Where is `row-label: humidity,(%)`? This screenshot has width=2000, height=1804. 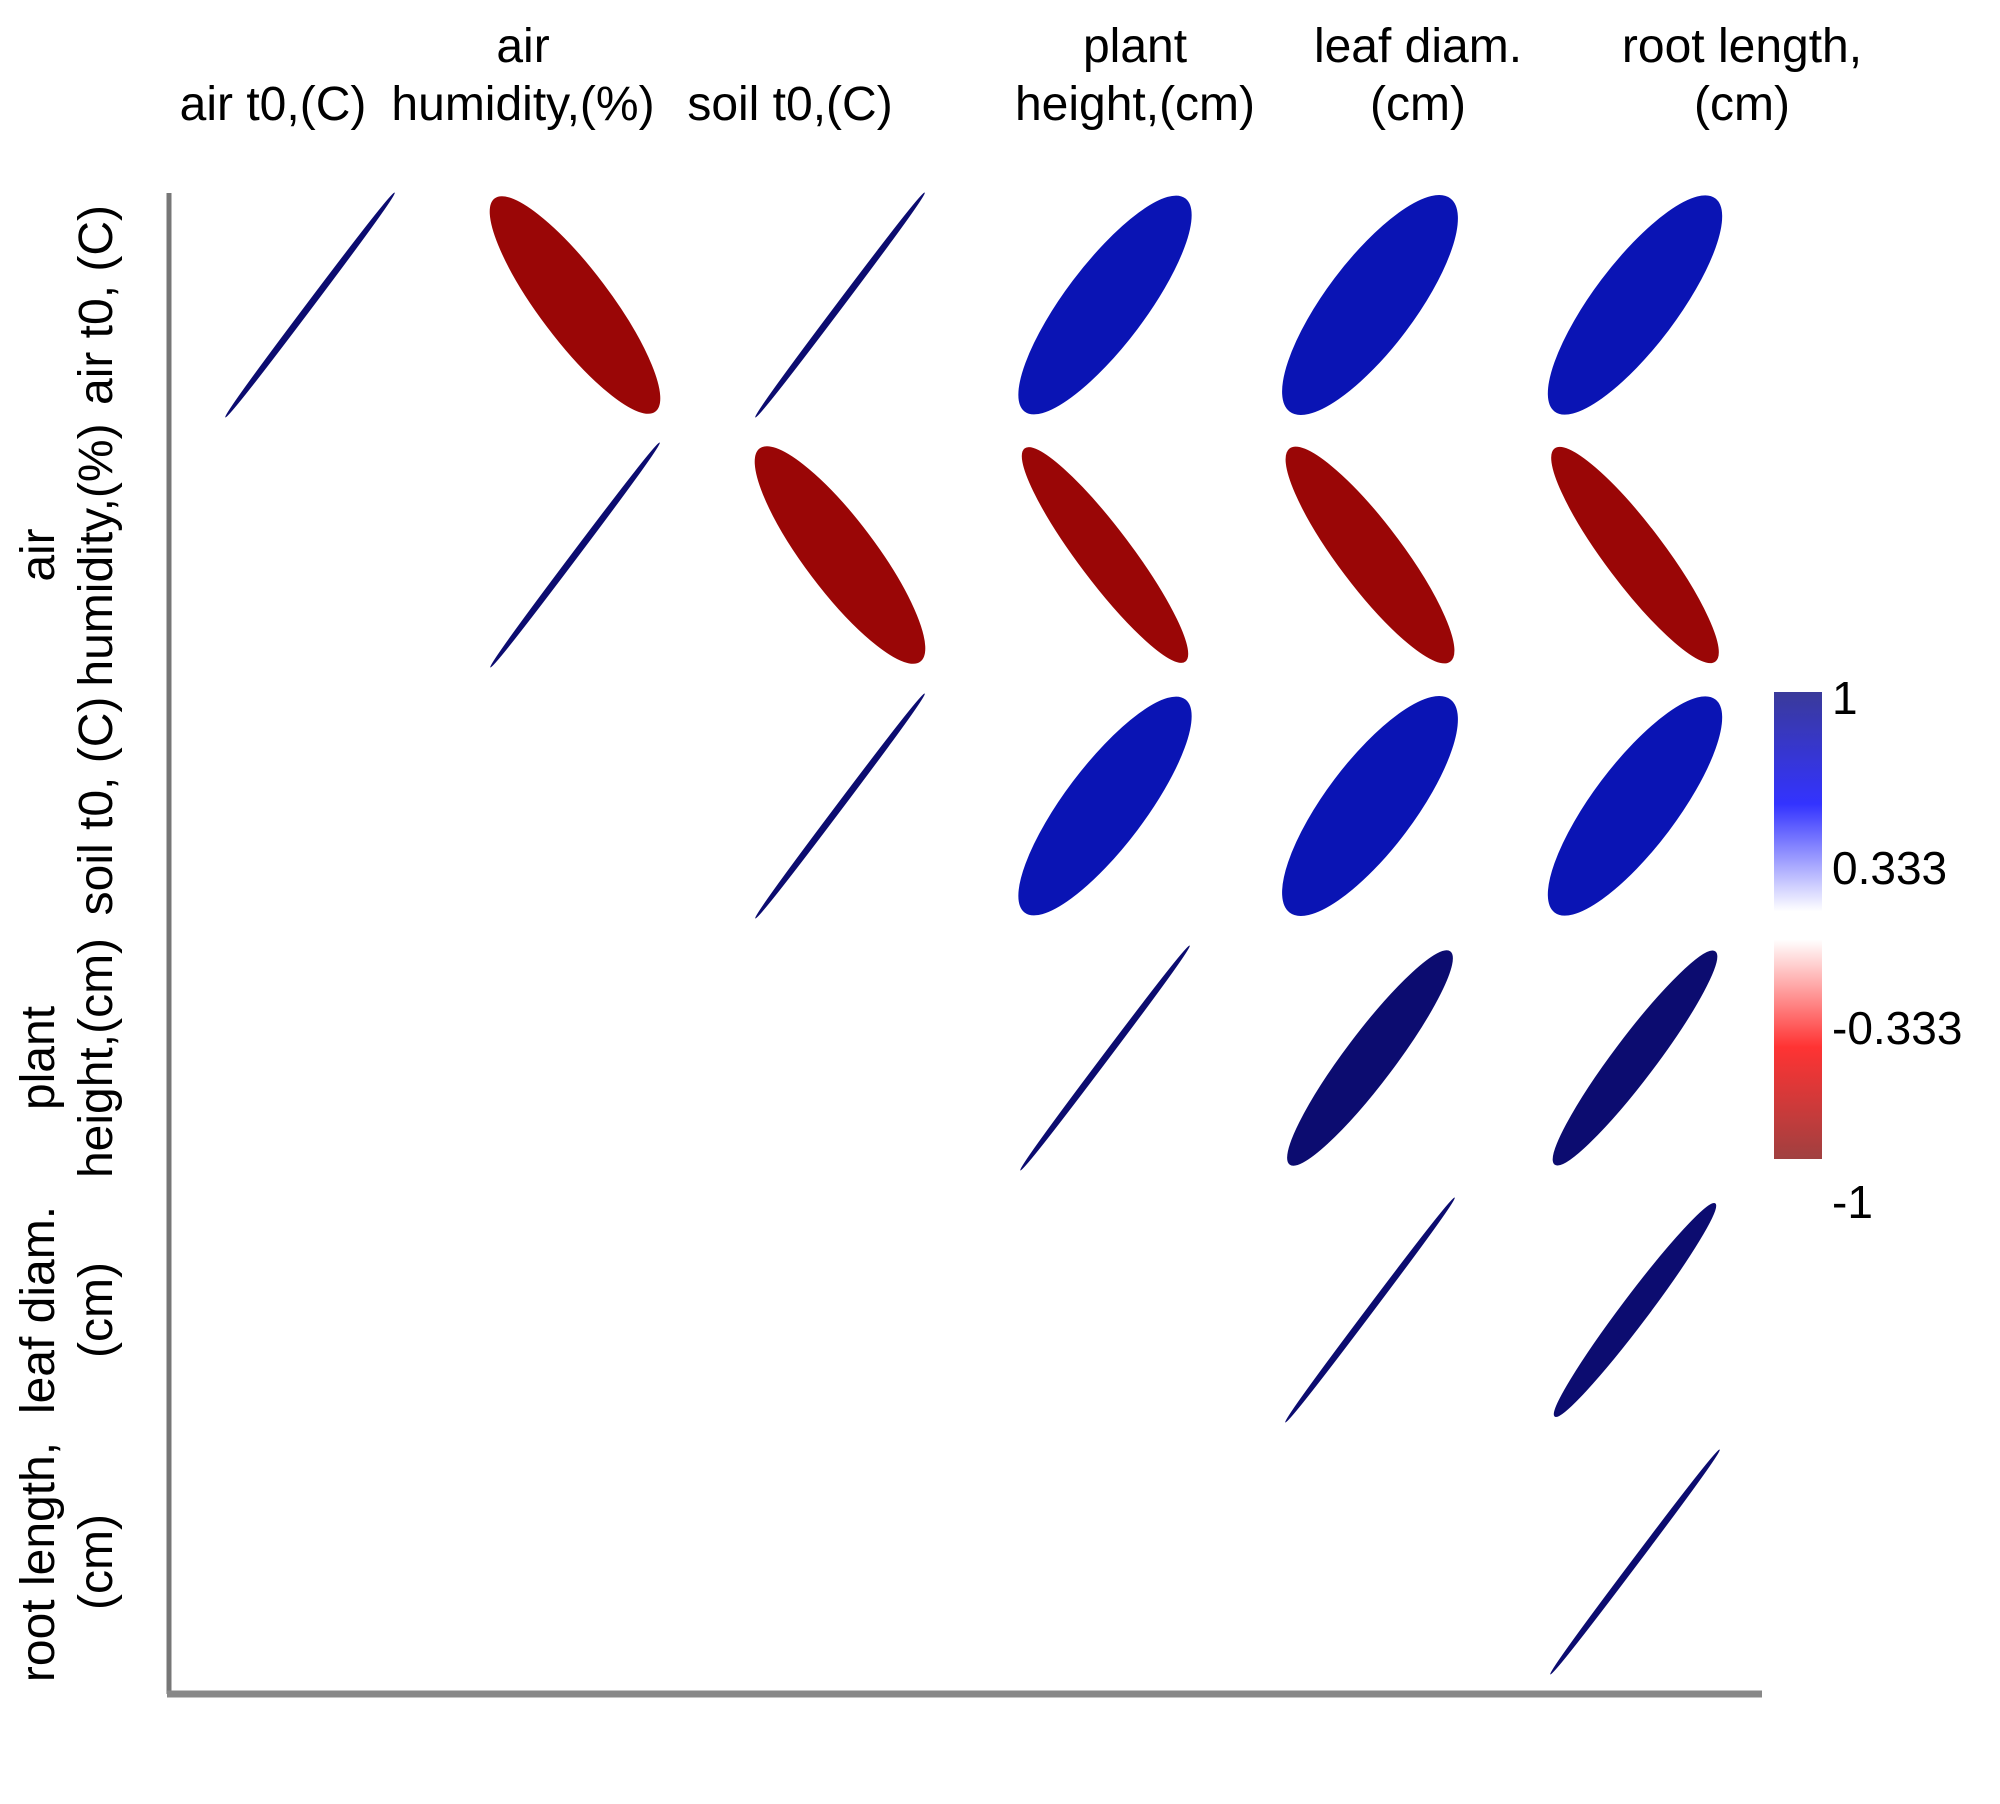 row-label: humidity,(%) is located at coordinates (96, 554).